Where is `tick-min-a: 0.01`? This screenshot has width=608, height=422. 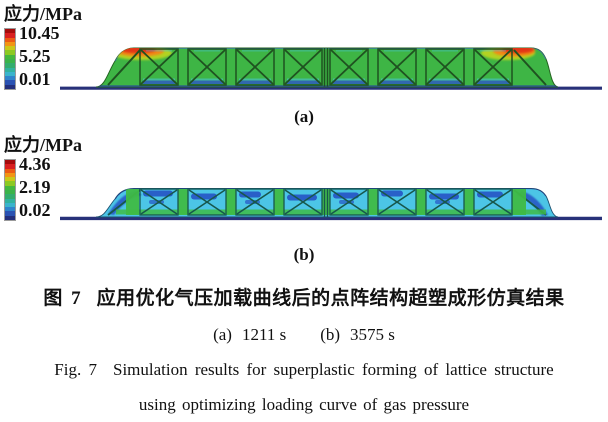
tick-min-a: 0.01 is located at coordinates (35, 79).